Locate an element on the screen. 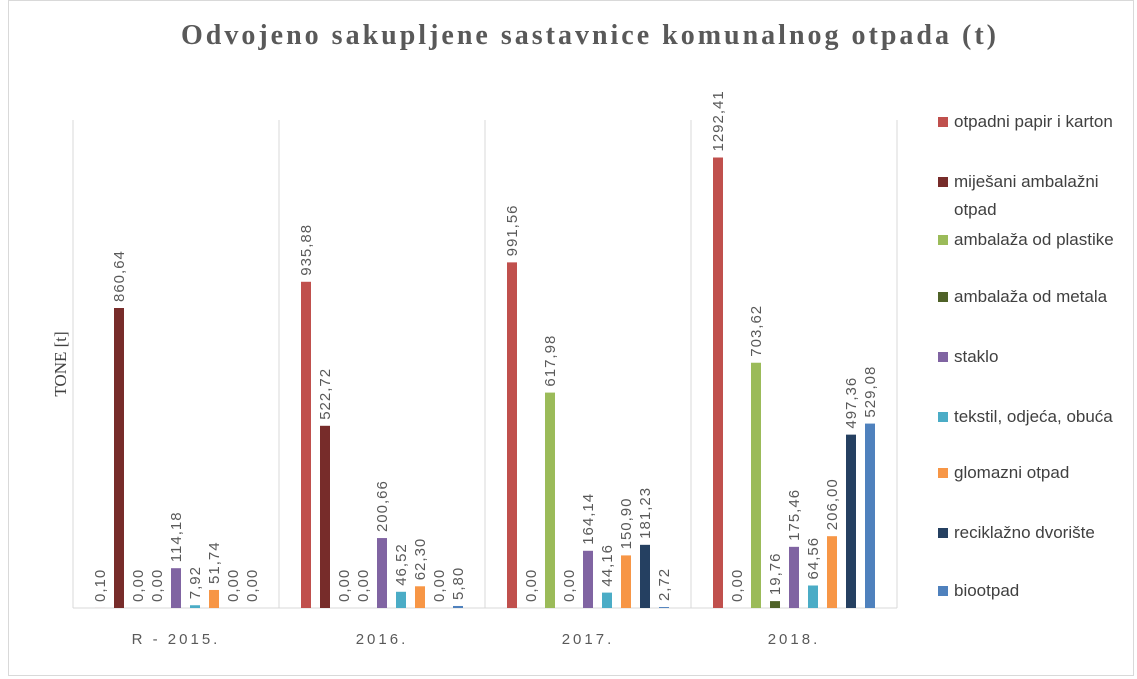 This screenshot has width=1137, height=679. legend-label: glomazni otpad is located at coordinates (1012, 472).